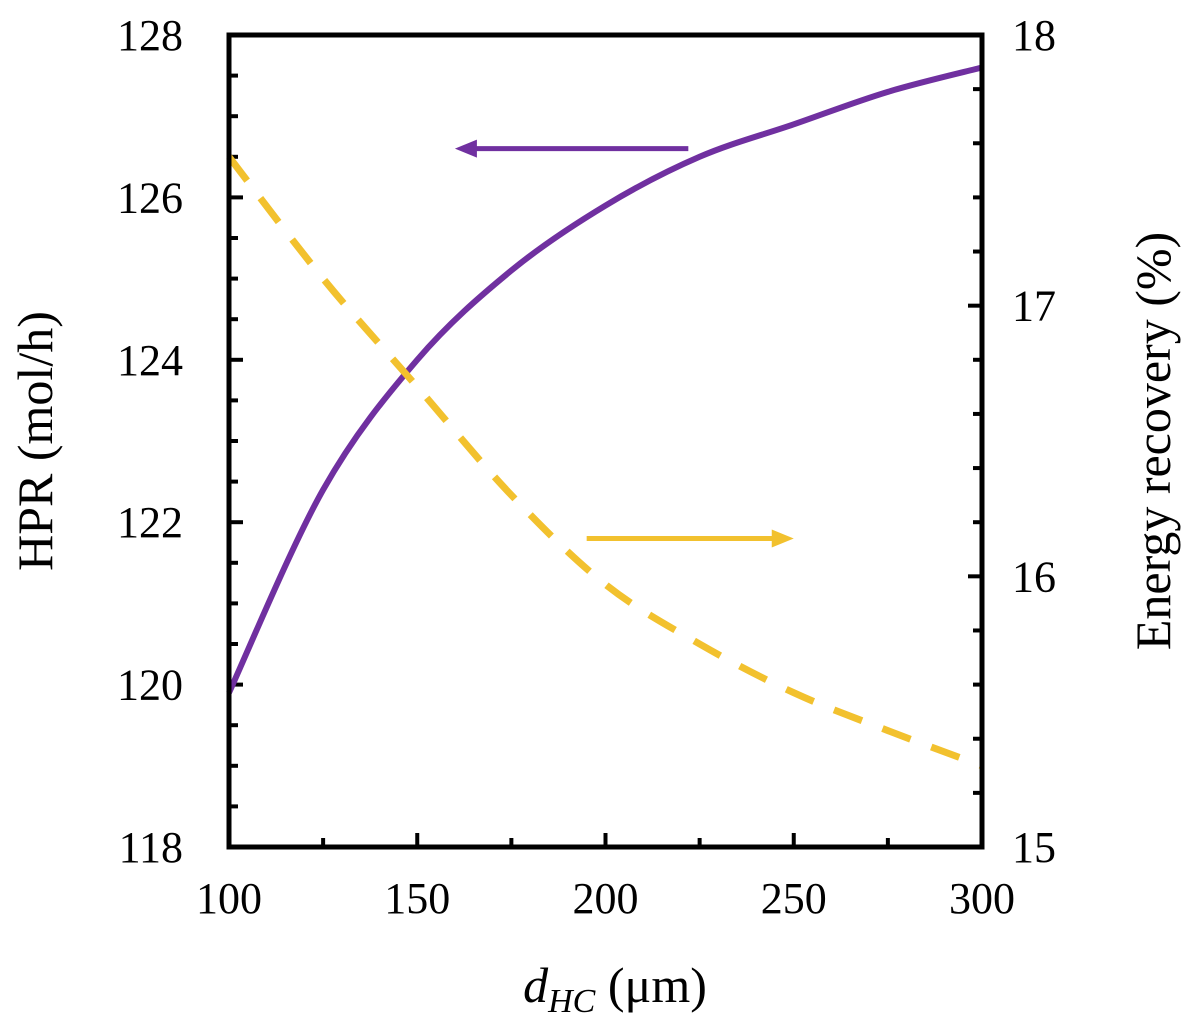 The width and height of the screenshot is (1200, 1026). Describe the element at coordinates (150, 35) in the screenshot. I see `y-left-tick-label: 128` at that location.